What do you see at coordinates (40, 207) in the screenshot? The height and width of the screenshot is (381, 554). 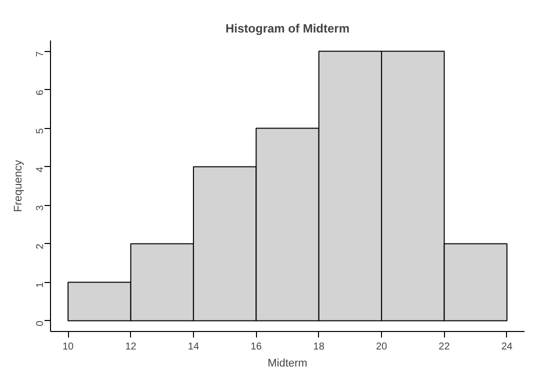 I see `y-tick-label: 3` at bounding box center [40, 207].